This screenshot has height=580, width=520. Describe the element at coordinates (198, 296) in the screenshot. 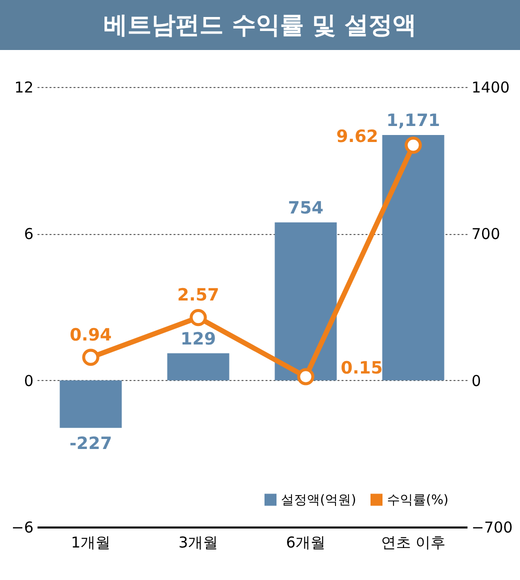

I see `data-label: 2.57` at that location.